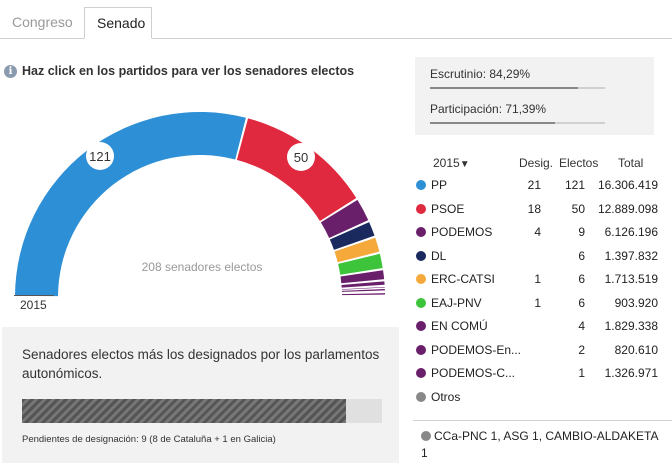 This screenshot has width=672, height=467. Describe the element at coordinates (448, 208) in the screenshot. I see `party-name: PSOE` at that location.